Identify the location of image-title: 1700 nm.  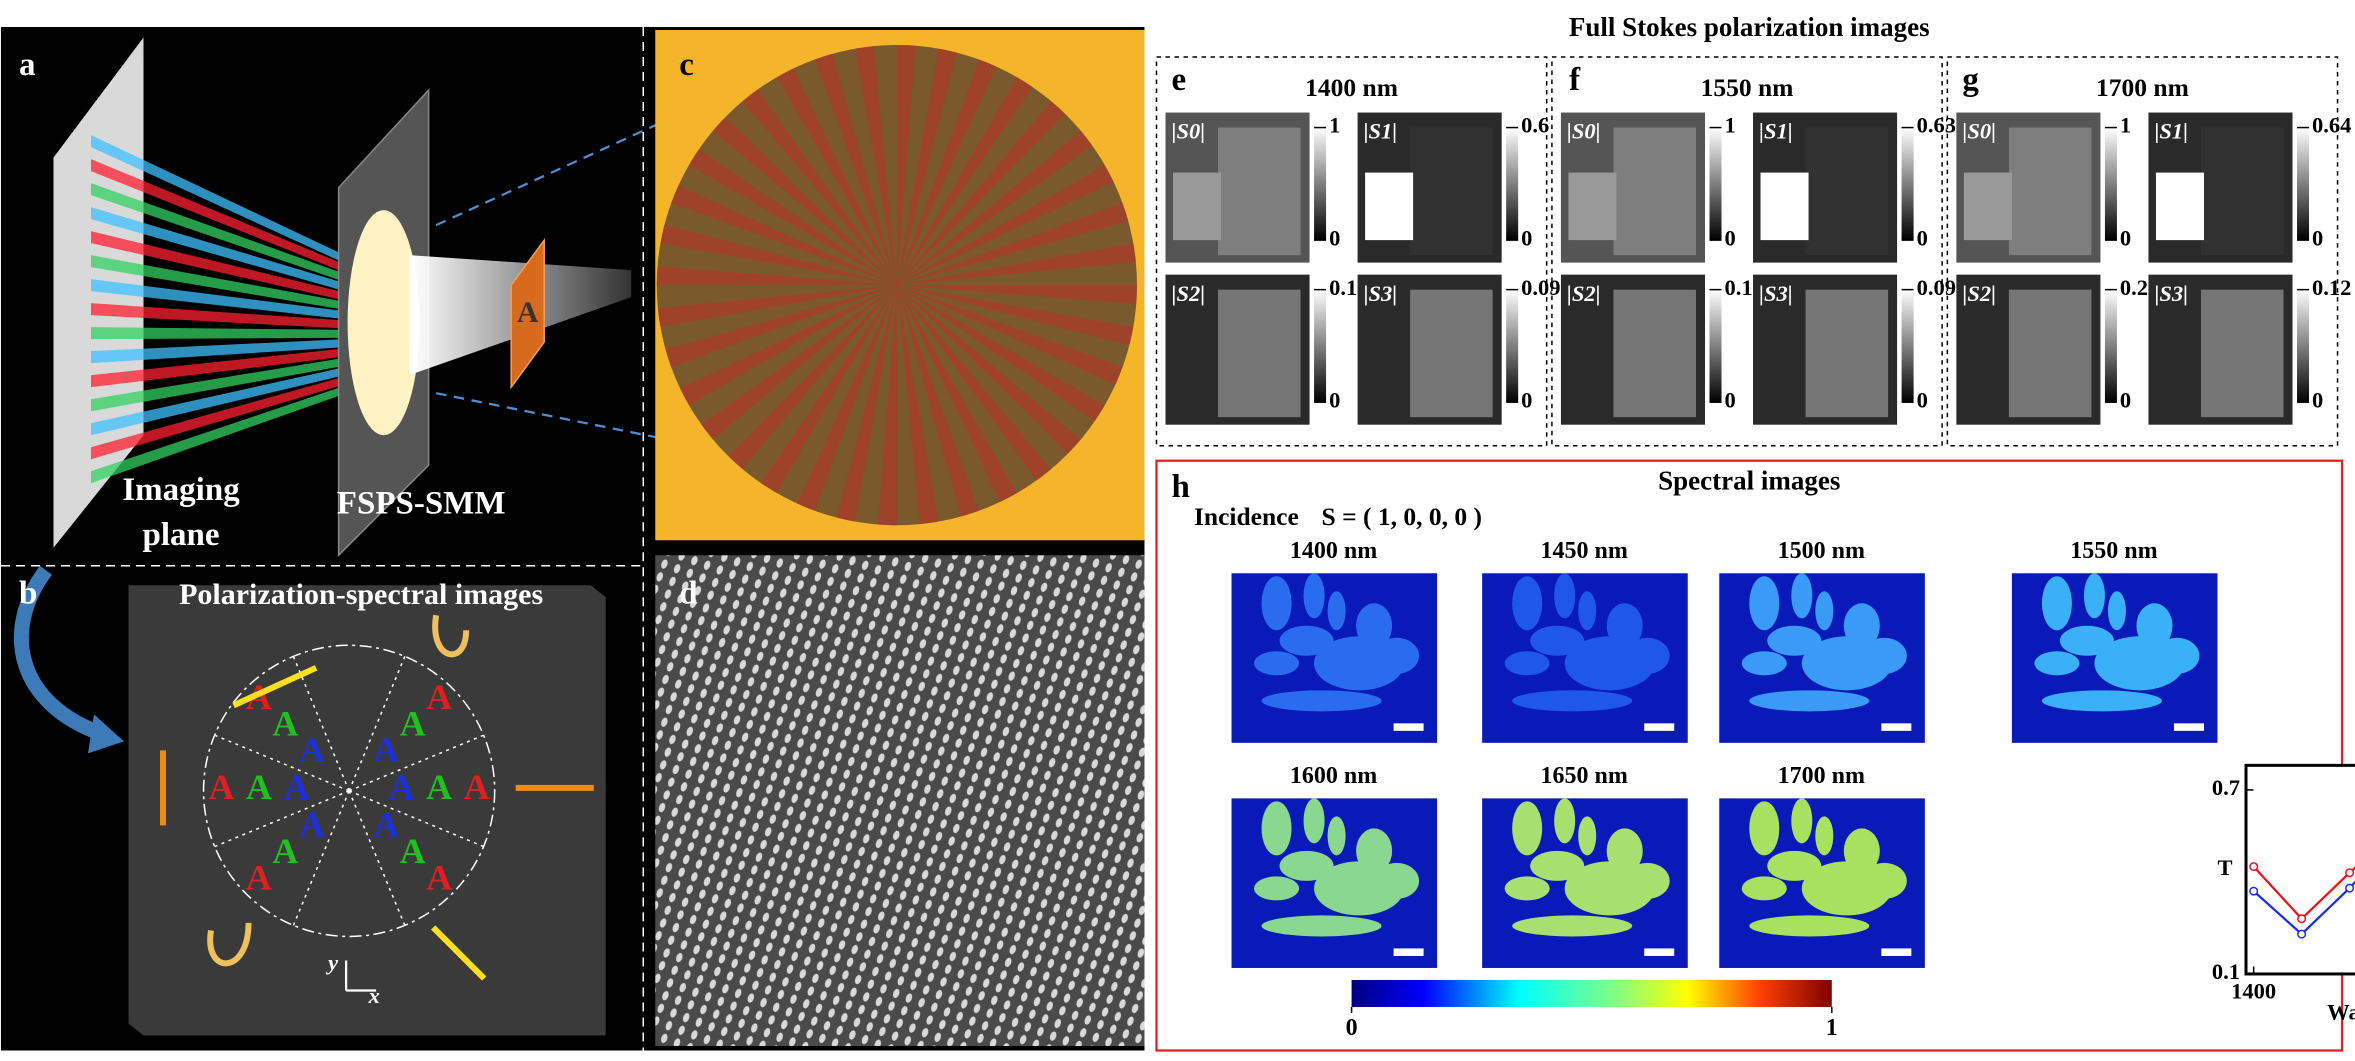
(1821, 776).